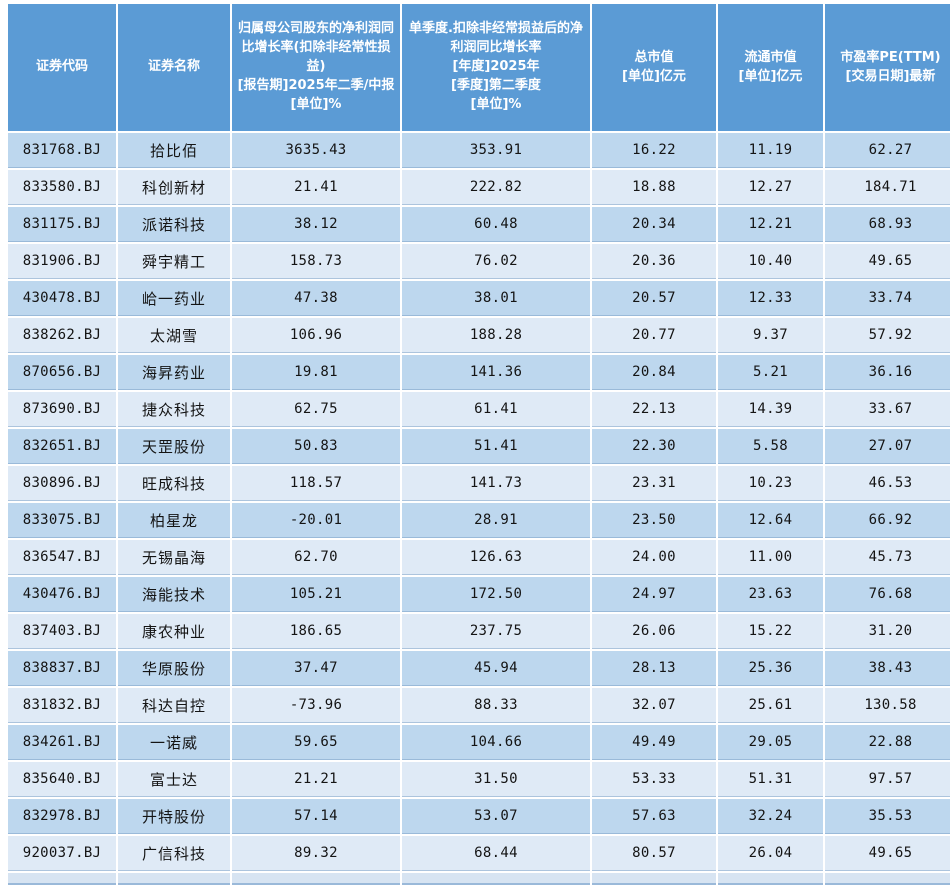  What do you see at coordinates (174, 816) in the screenshot?
I see `cell-name: 开特股份` at bounding box center [174, 816].